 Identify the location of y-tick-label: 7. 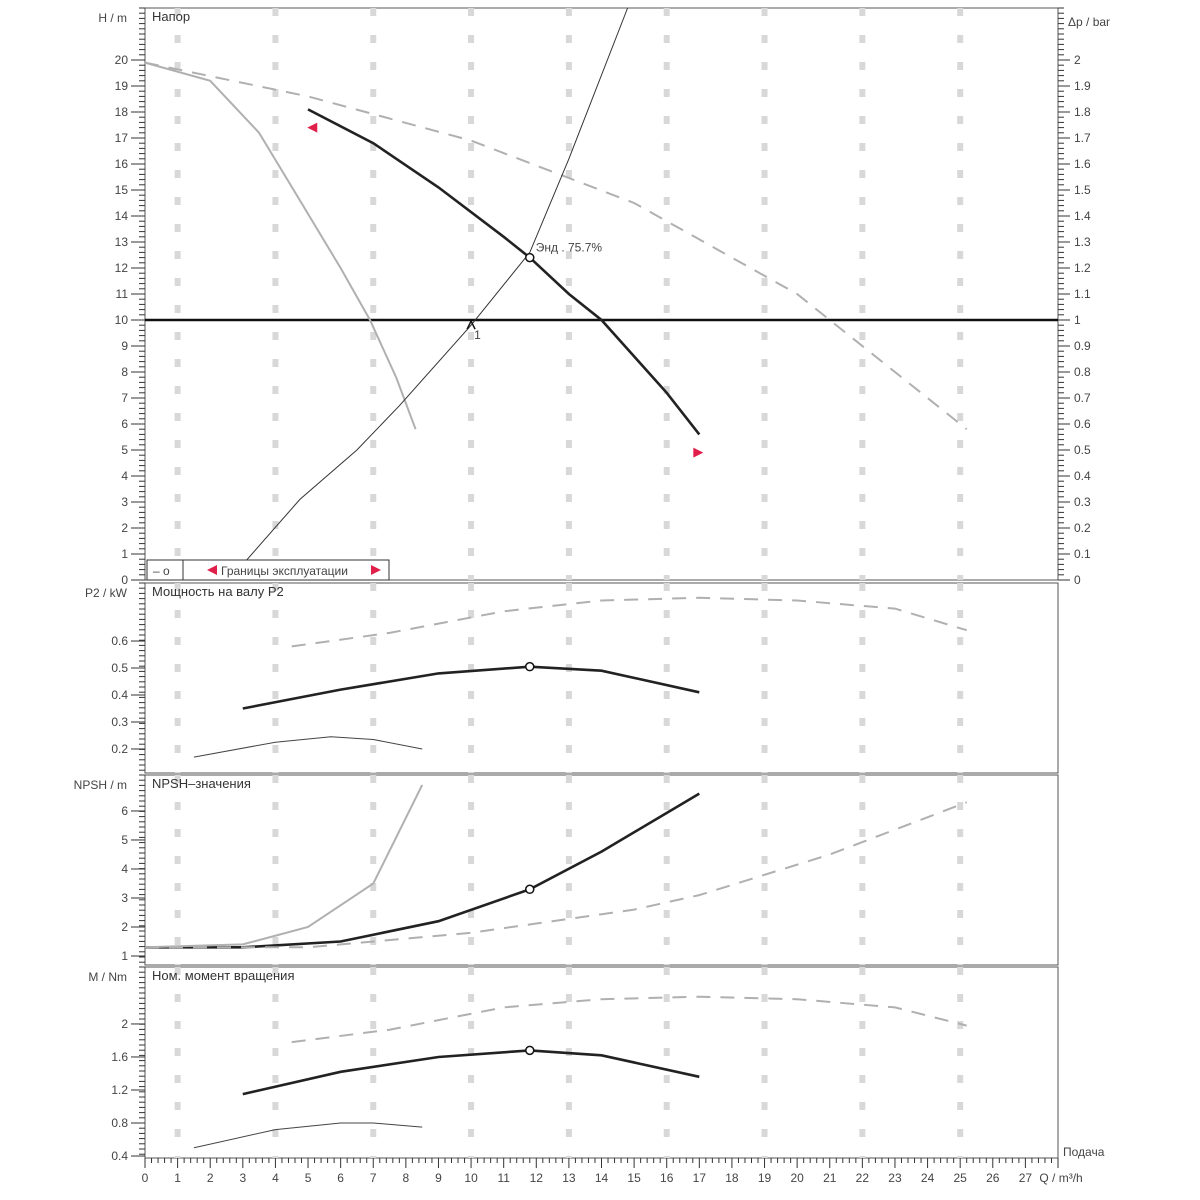
(124, 398).